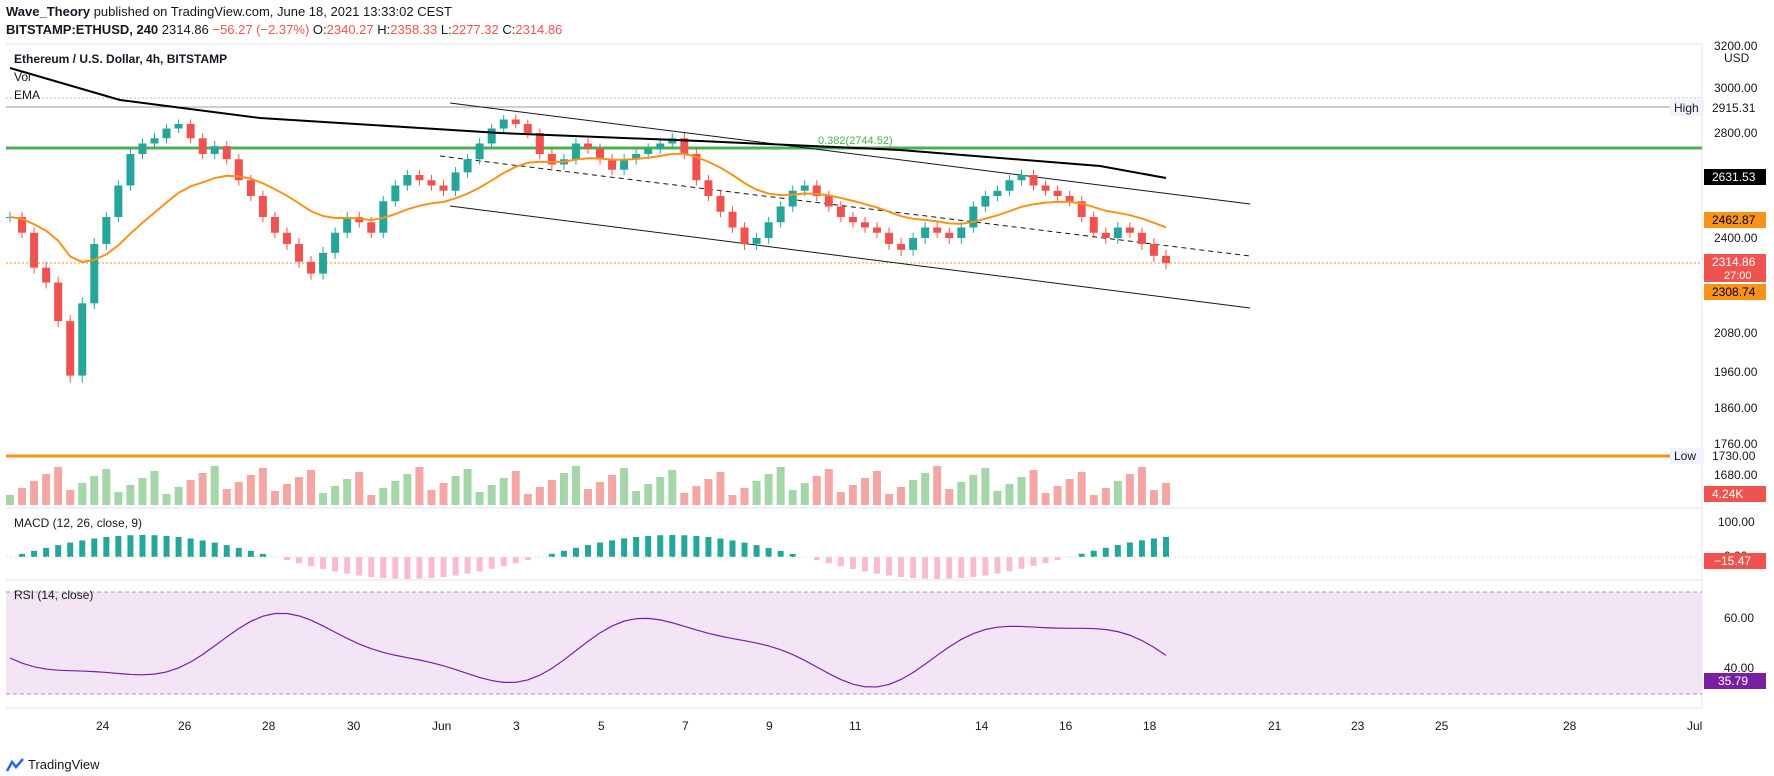 Image resolution: width=1774 pixels, height=776 pixels. Describe the element at coordinates (1736, 444) in the screenshot. I see `price-tick-label: 1760.00` at that location.